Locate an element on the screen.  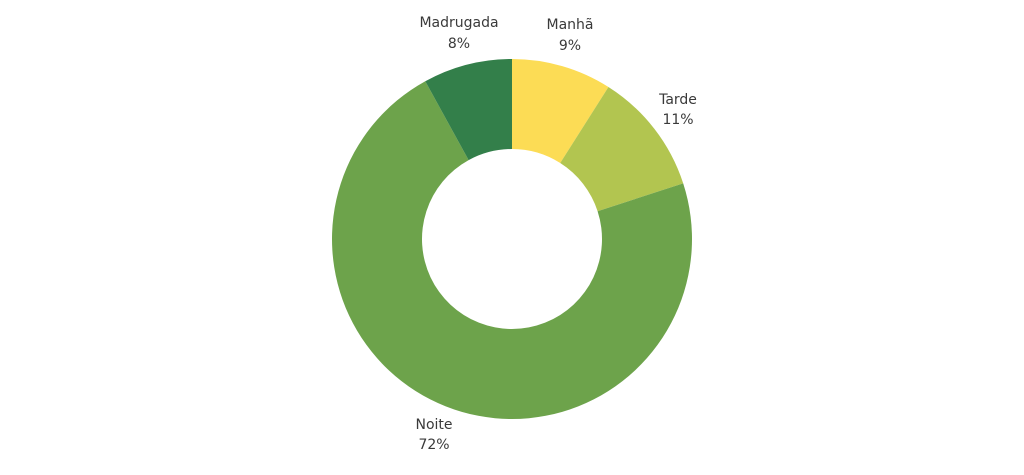
slice-name-label: Manhã is located at coordinates (570, 25).